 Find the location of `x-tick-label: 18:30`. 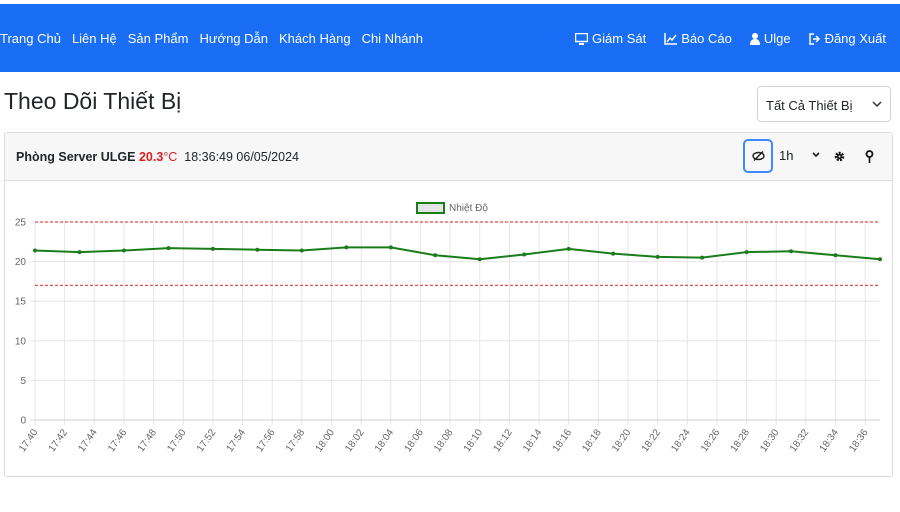

x-tick-label: 18:30 is located at coordinates (770, 440).